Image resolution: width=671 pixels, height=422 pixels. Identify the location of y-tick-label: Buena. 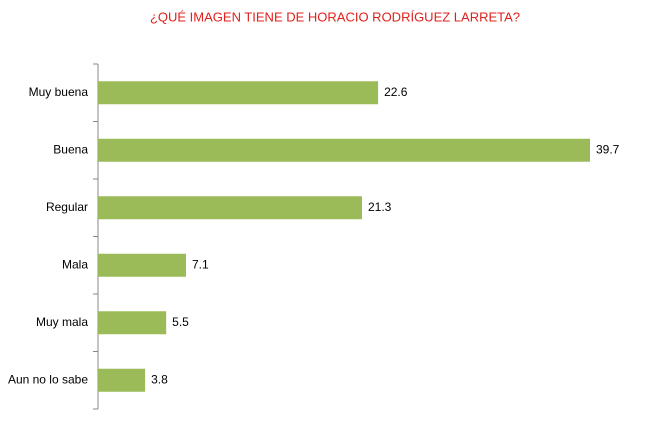
(70, 149).